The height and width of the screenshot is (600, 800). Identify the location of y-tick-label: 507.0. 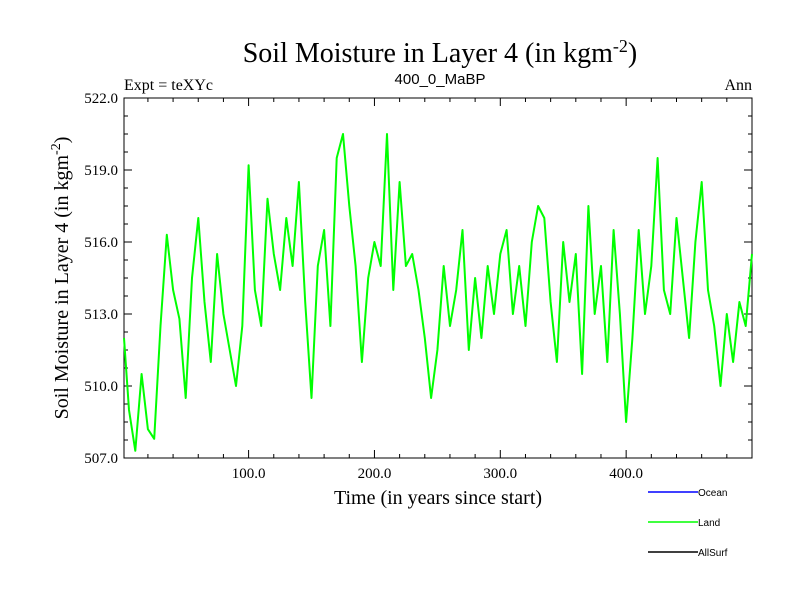
(101, 459).